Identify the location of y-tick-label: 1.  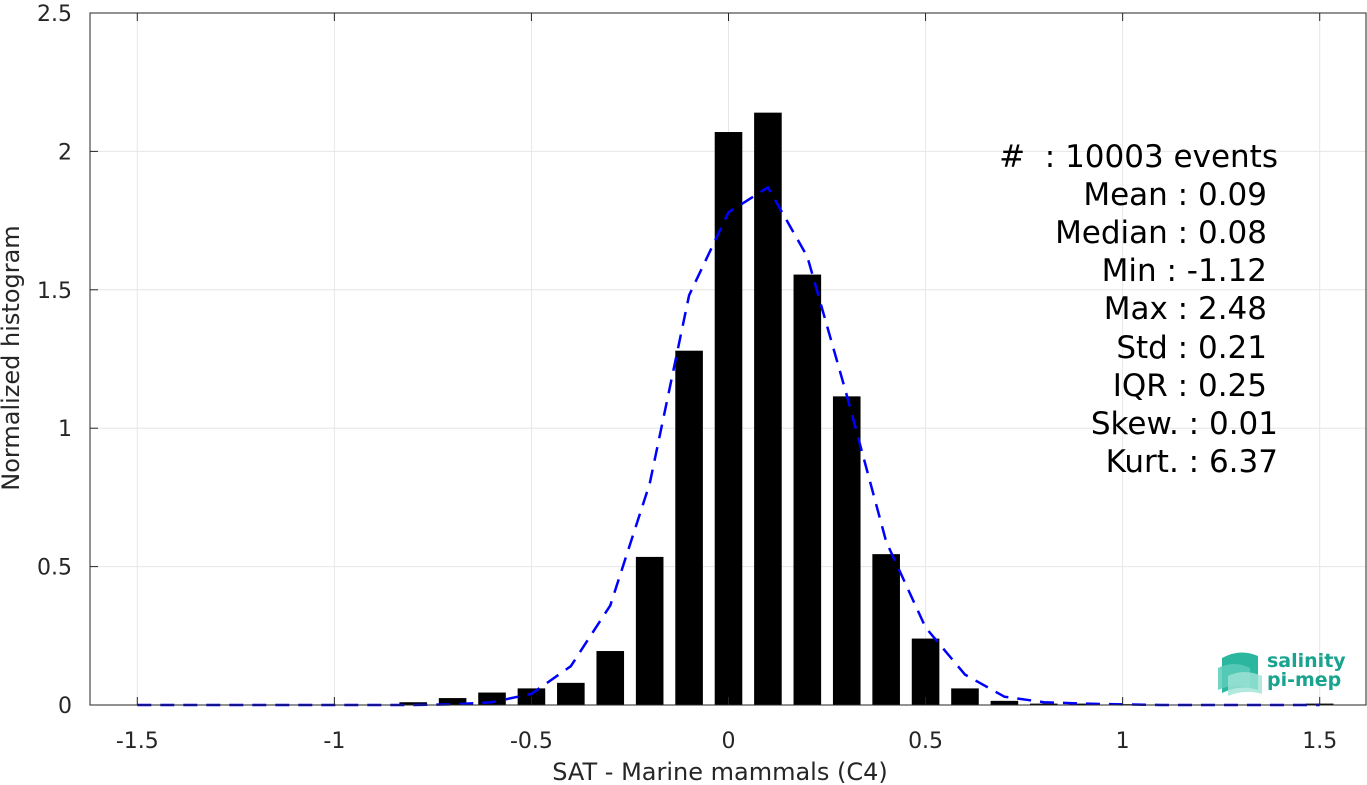
(65, 429).